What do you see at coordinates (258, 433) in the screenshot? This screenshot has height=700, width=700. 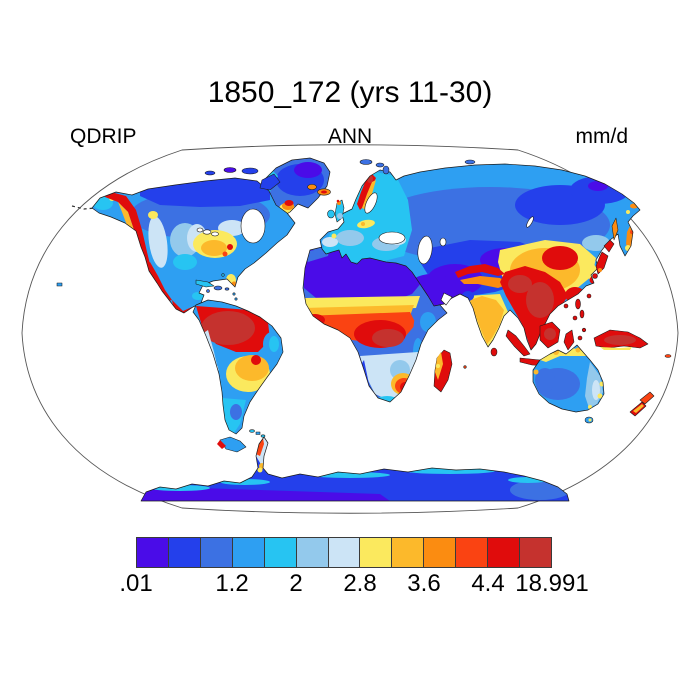 I see `falkland-islands` at bounding box center [258, 433].